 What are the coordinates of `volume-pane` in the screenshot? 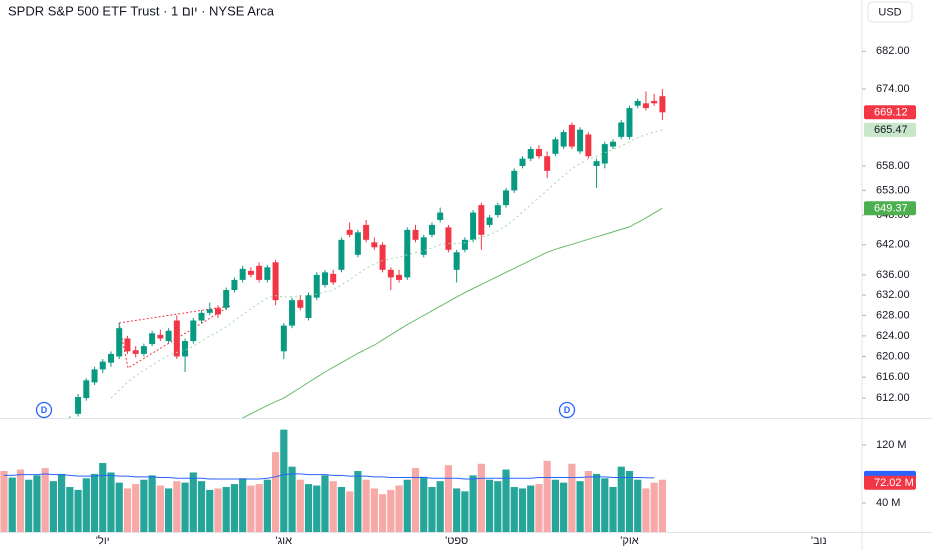 It's located at (333, 480).